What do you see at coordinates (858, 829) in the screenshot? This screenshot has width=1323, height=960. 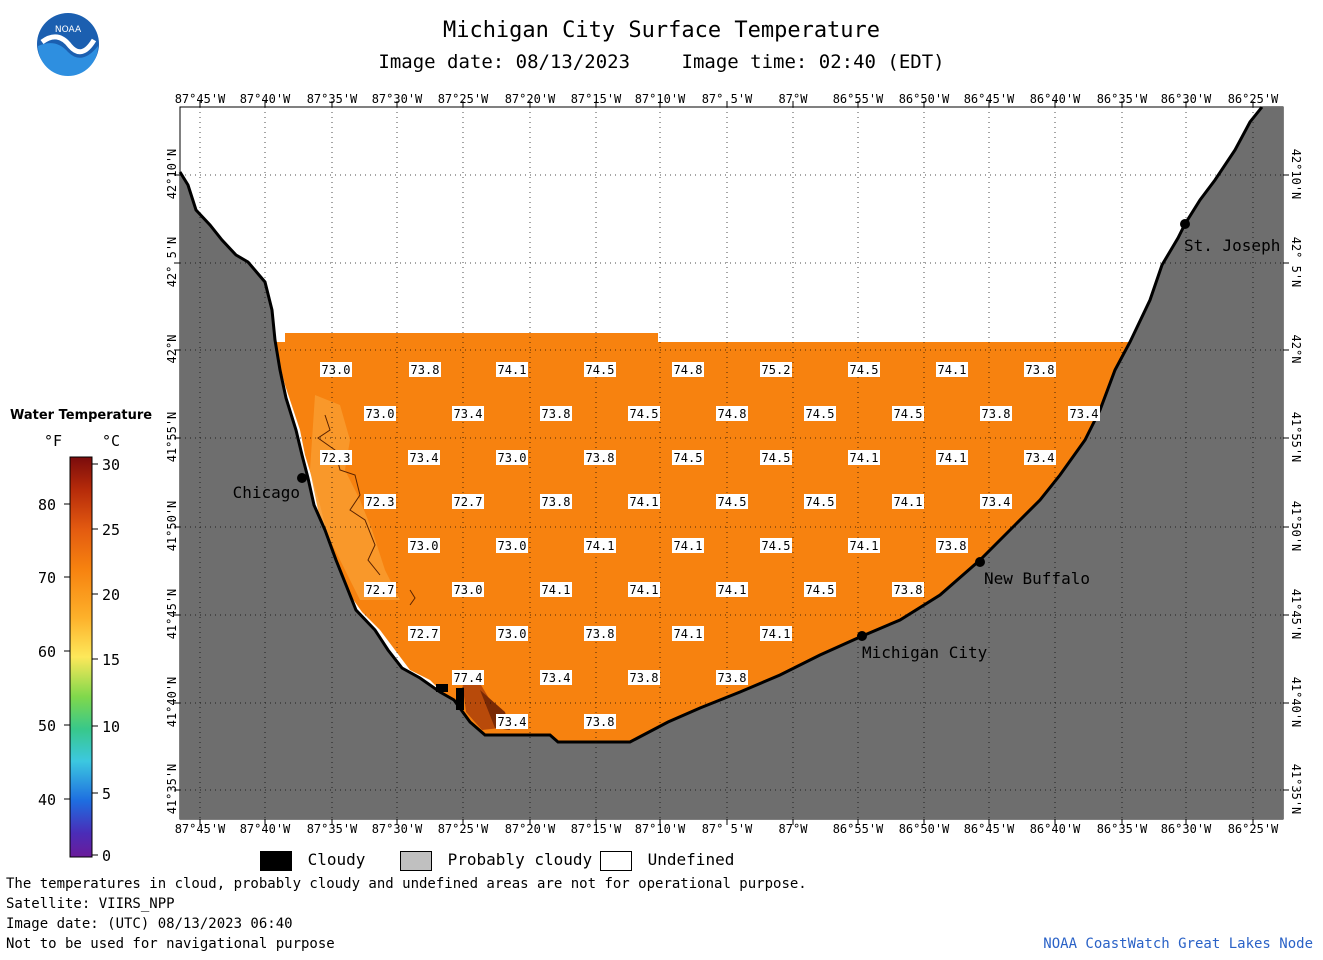 I see `longitude-label: 86°55'W` at bounding box center [858, 829].